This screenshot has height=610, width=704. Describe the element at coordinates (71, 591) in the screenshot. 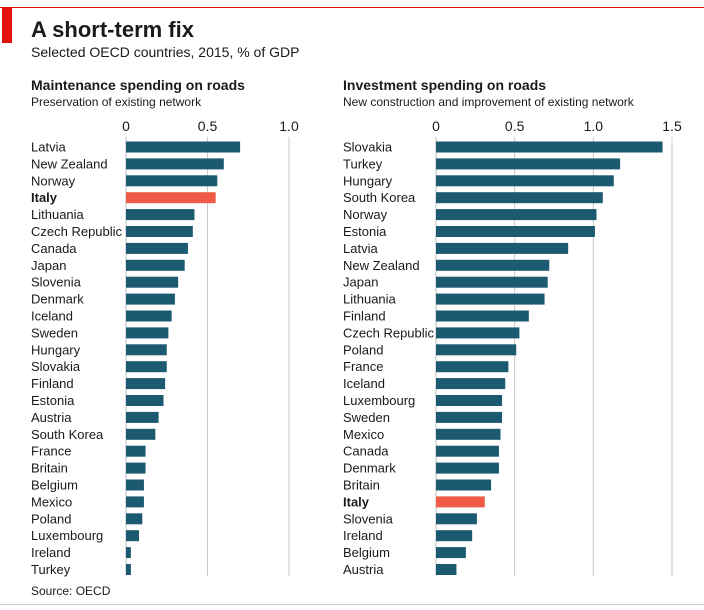

I see `source-note: Source: OECD` at that location.